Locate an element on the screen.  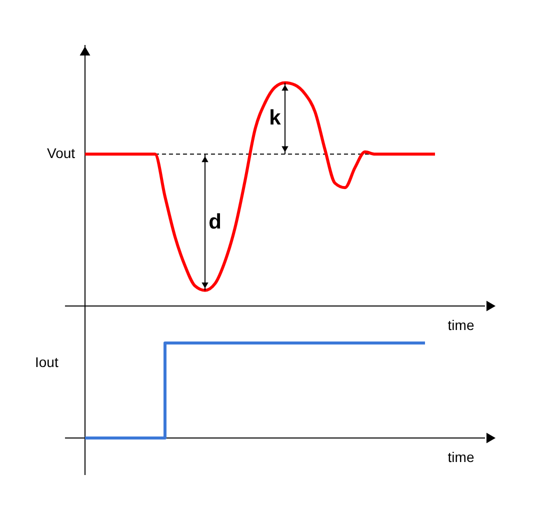
y-axis-title: Iout is located at coordinates (46, 362).